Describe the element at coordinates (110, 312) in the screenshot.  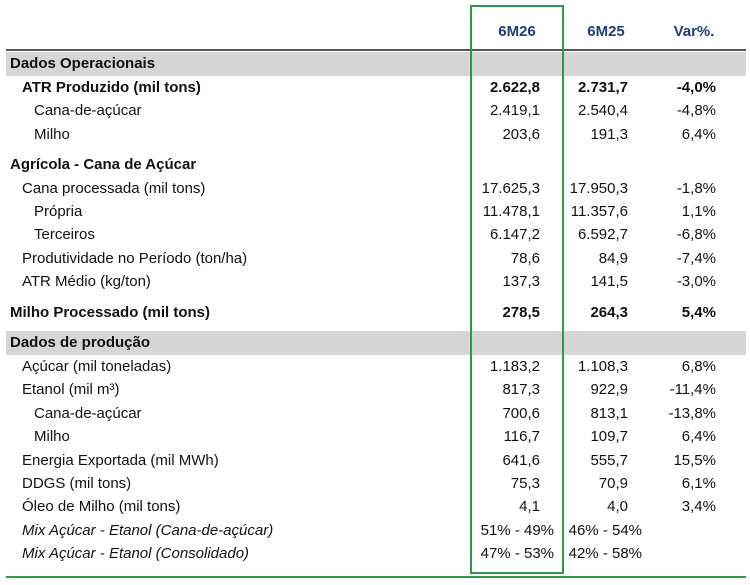
I see `row-label: Milho Processado (mil tons)` at that location.